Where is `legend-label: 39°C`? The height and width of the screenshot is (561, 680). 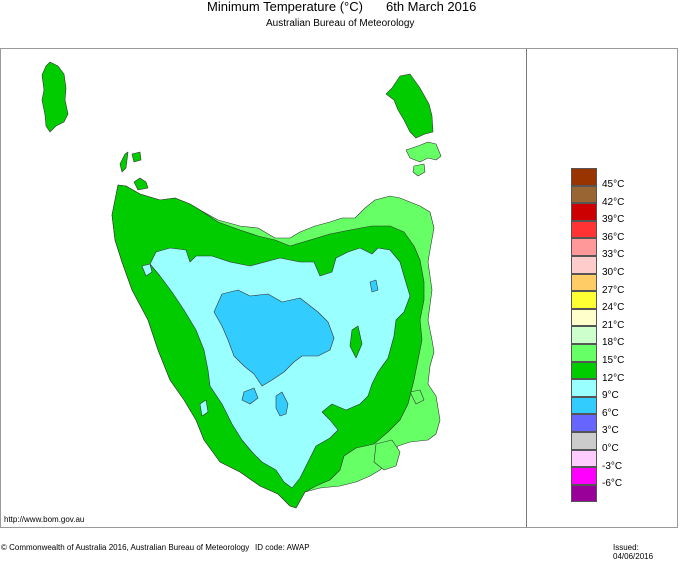 legend-label: 39°C is located at coordinates (613, 220).